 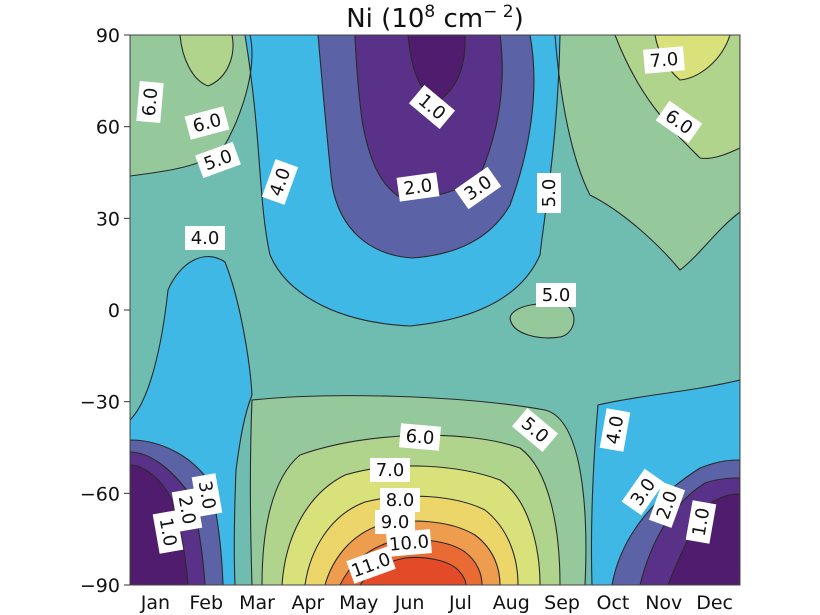 What do you see at coordinates (437, 67) in the screenshot?
I see `contour-band-0-1-north` at bounding box center [437, 67].